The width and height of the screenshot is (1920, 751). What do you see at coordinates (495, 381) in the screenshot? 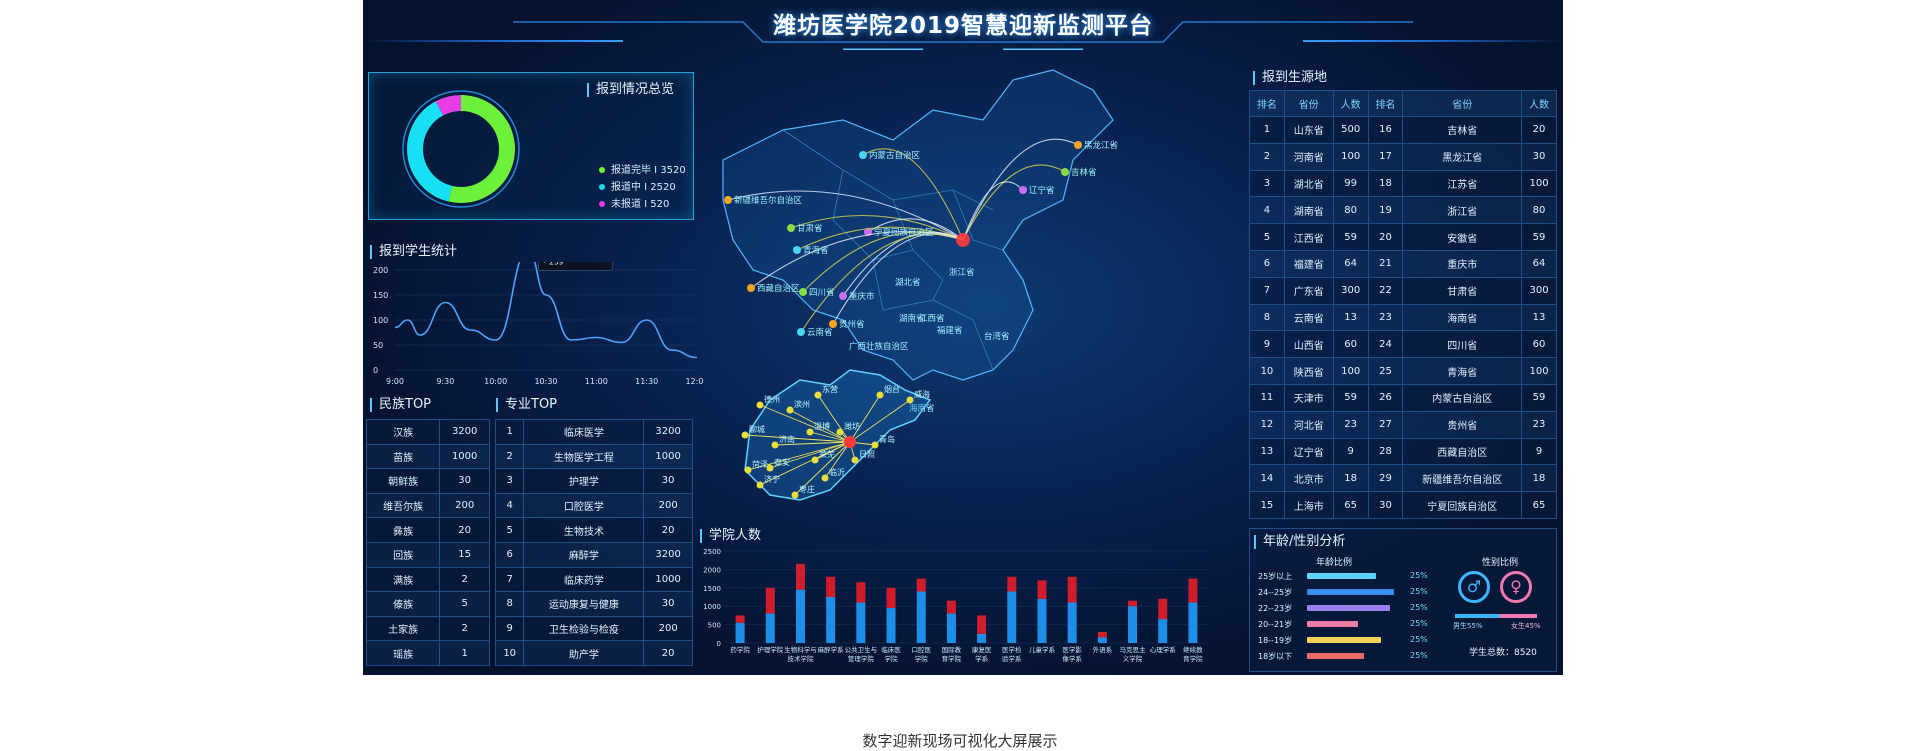
I see `x-tick-label: 10:00` at bounding box center [495, 381].